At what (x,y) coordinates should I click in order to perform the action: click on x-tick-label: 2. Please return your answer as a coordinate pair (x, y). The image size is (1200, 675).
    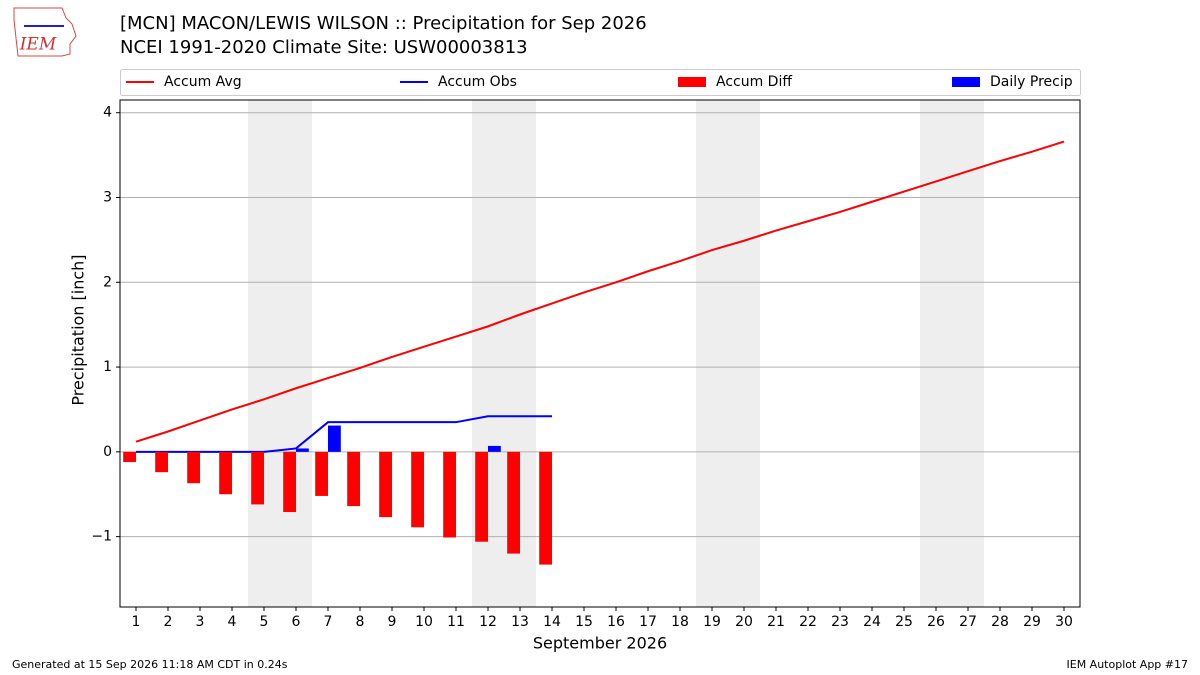
    Looking at the image, I should click on (168, 622).